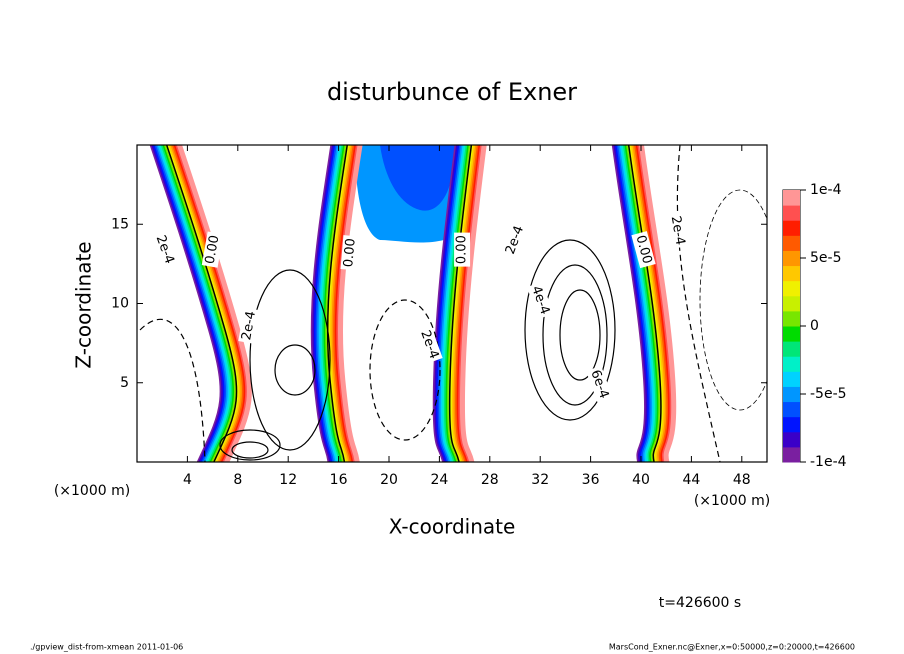 Image resolution: width=904 pixels, height=654 pixels. I want to click on time-label: t=426600 s, so click(700, 603).